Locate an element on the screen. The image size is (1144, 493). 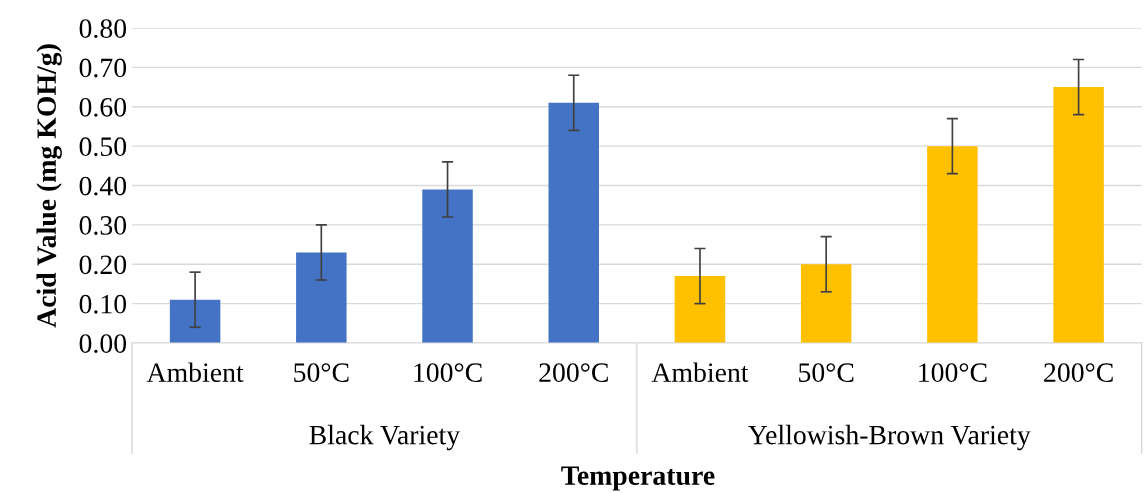
y-tick-label: 0.70 is located at coordinates (103, 68).